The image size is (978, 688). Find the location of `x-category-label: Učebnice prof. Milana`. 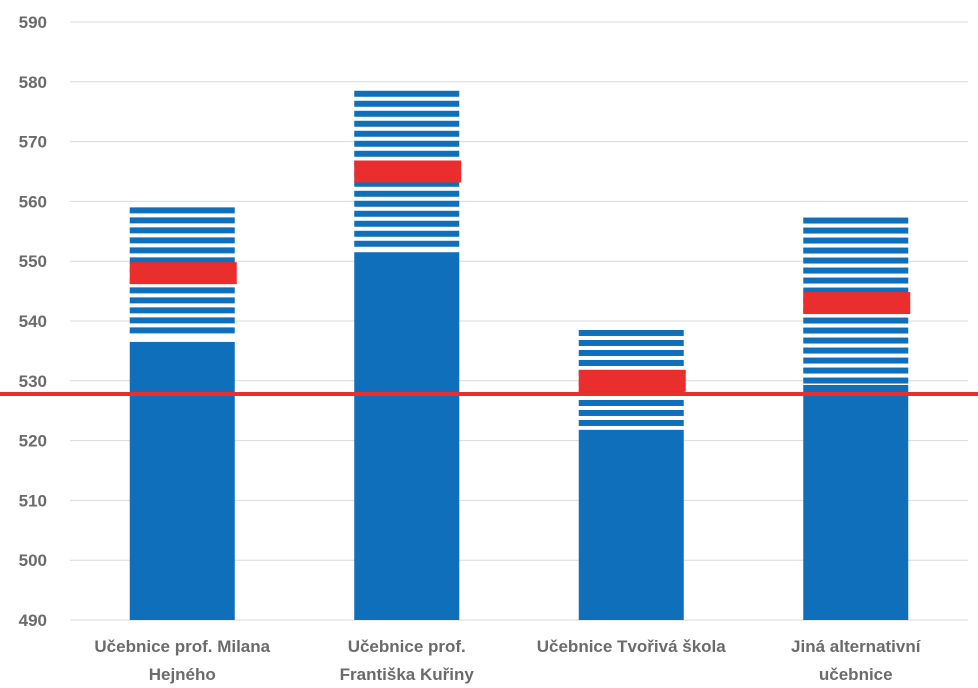

x-category-label: Učebnice prof. Milana is located at coordinates (182, 646).